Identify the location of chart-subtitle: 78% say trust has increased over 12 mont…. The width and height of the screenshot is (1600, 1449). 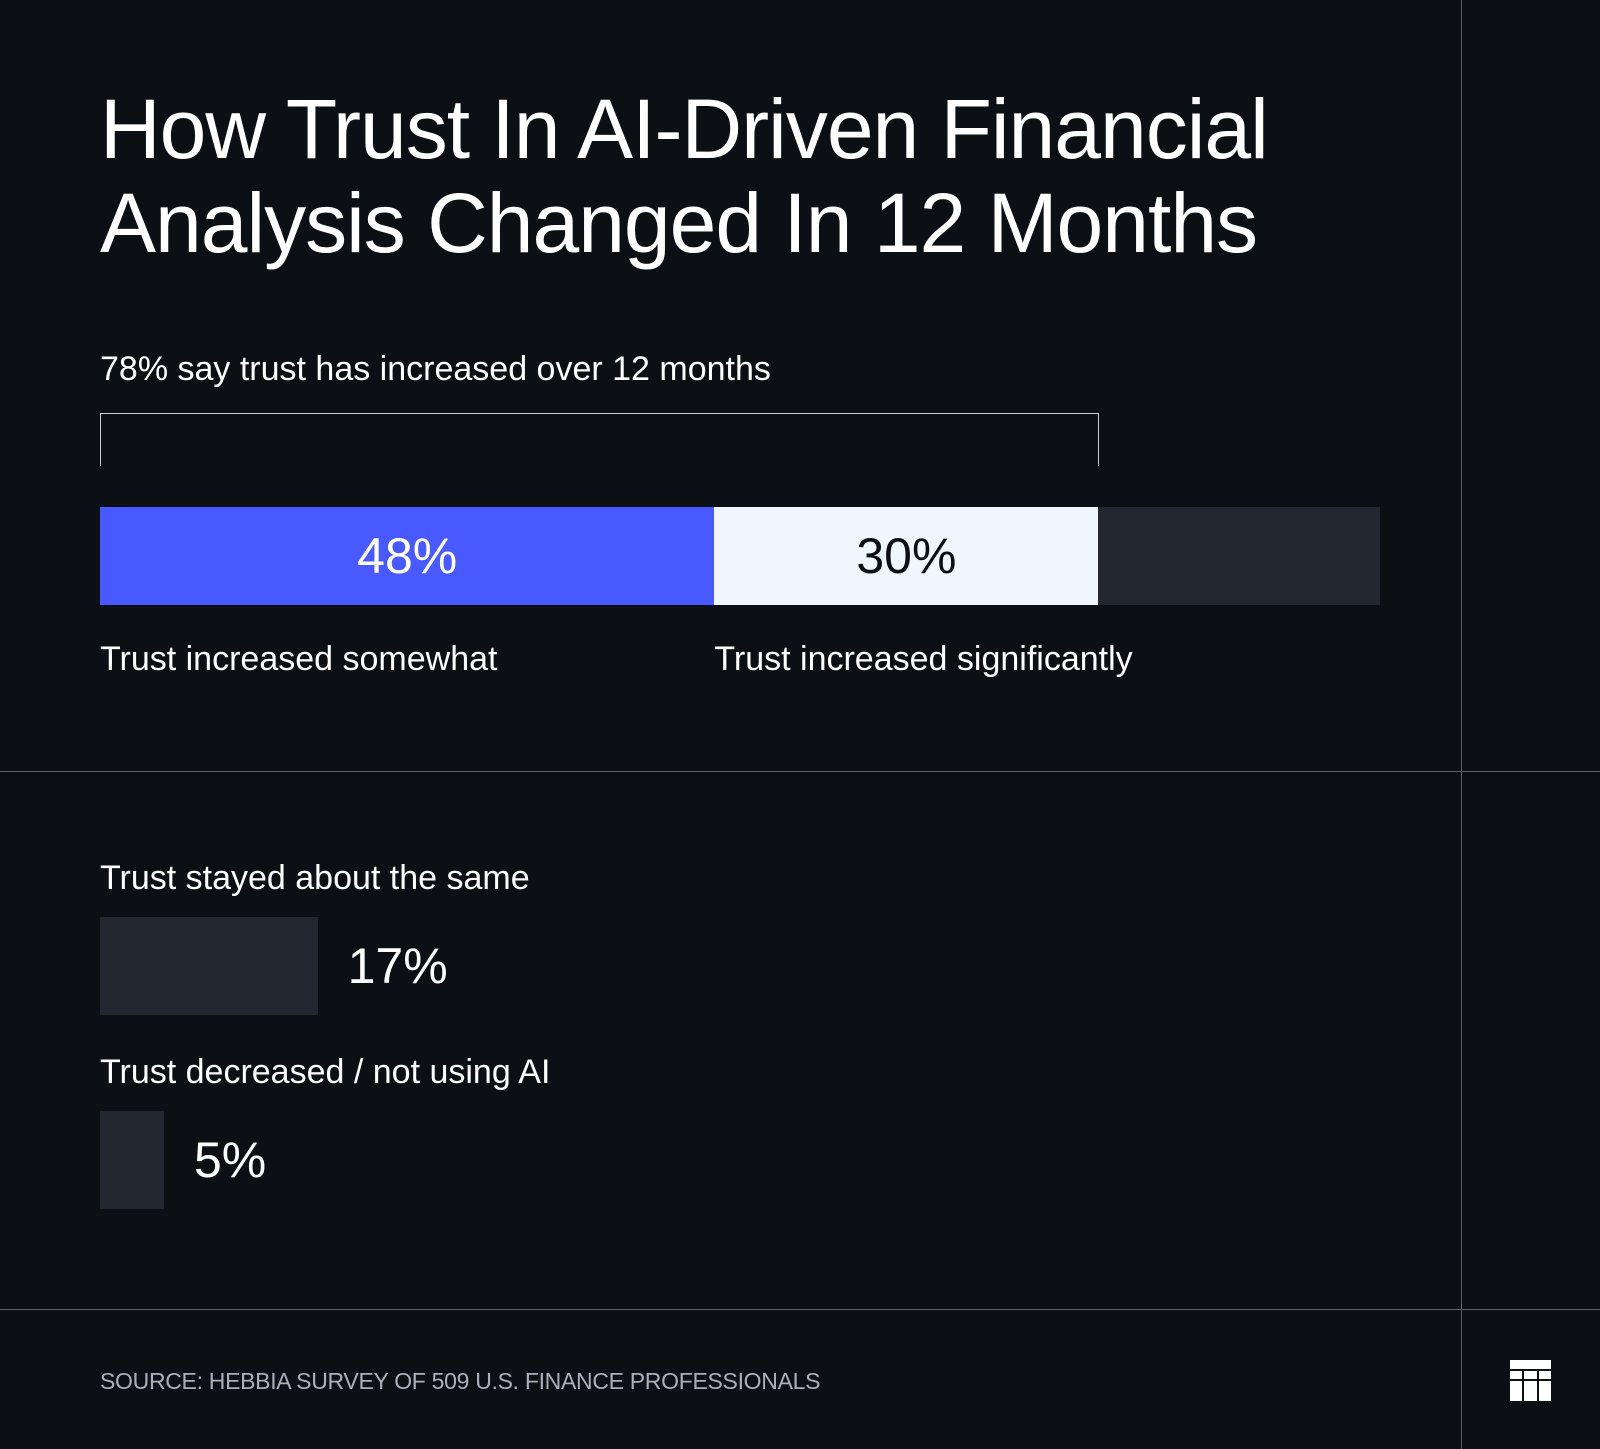
(435, 369).